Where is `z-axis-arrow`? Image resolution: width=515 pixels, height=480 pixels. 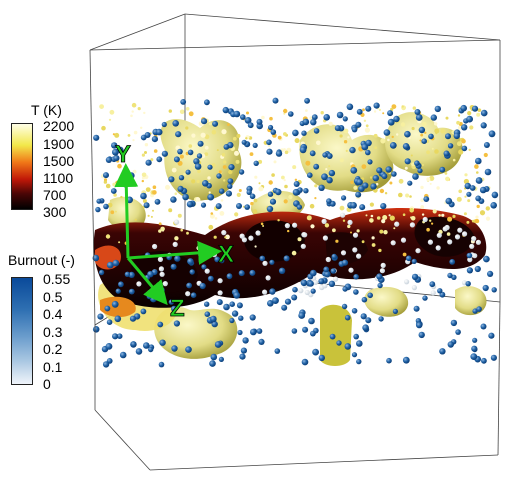
z-axis-arrow is located at coordinates (147, 281).